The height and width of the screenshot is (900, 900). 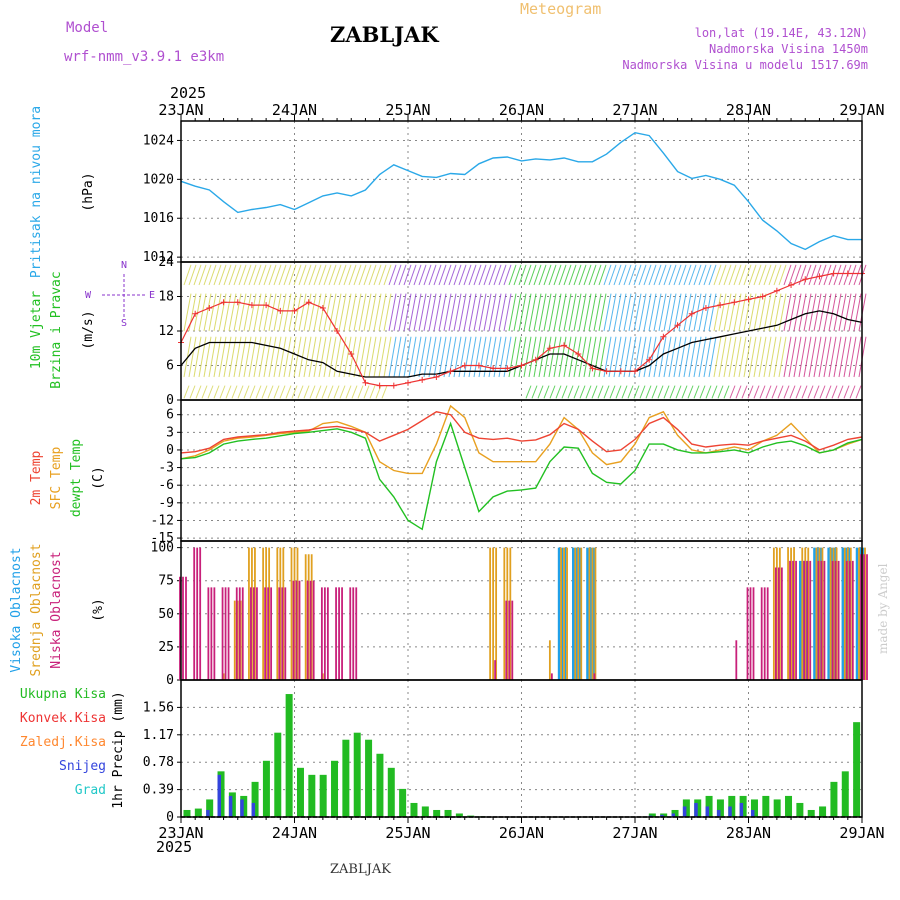 What do you see at coordinates (180, 110) in the screenshot?
I see `x-tick-label-top: 23JAN` at bounding box center [180, 110].